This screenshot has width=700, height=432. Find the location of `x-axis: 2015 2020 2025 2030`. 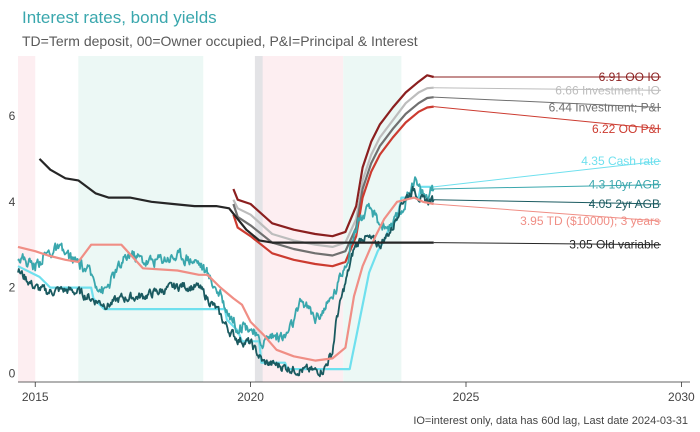

x-axis: 2015 2020 2025 2030 is located at coordinates (358, 393).